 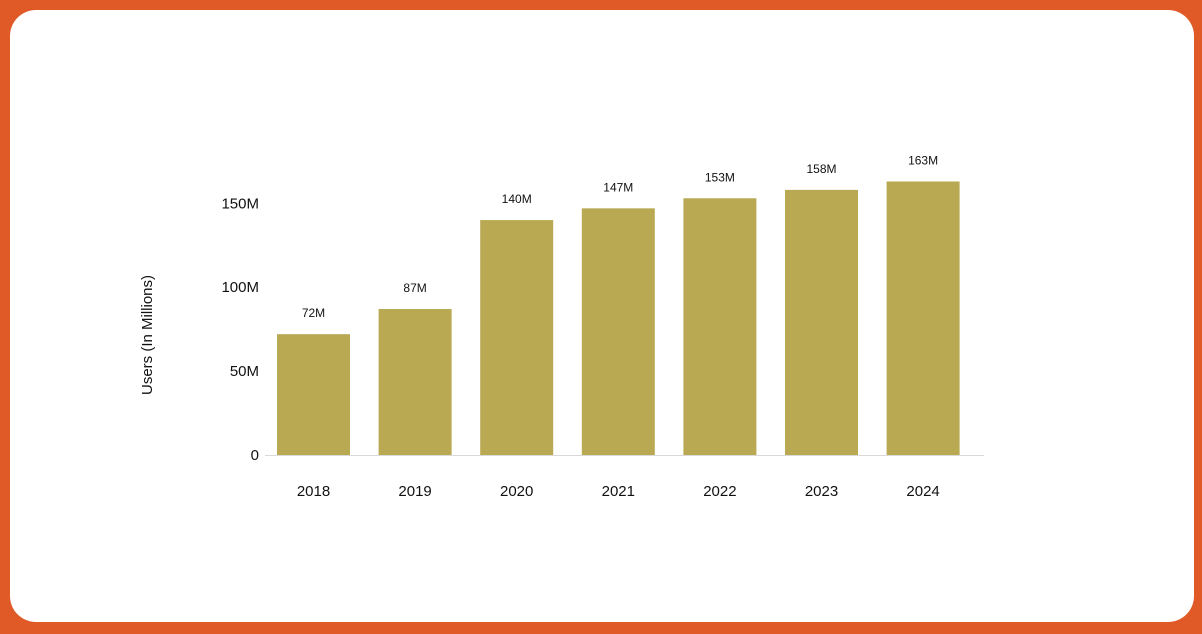 I want to click on data-labels-group: 72M 87M 140M 147M 153M 158M 163M, so click(x=620, y=236).